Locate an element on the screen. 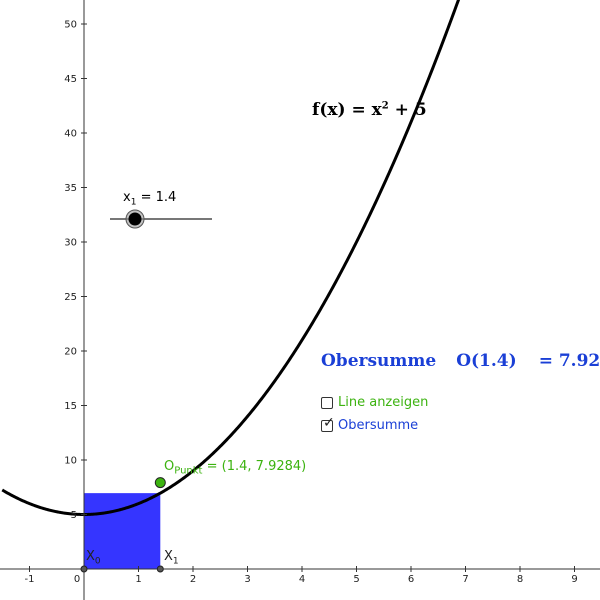 This screenshot has height=600, width=600. x-tick-label: 1 is located at coordinates (138, 579).